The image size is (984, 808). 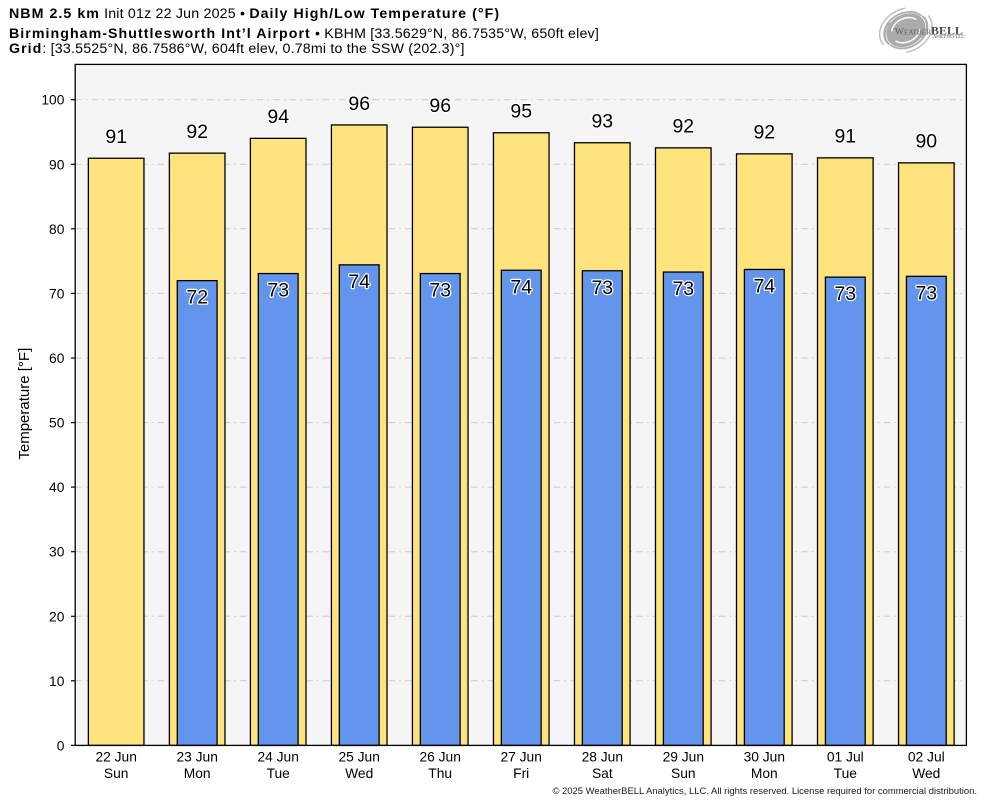 I want to click on svg-text: 24 Jun, so click(x=277, y=756).